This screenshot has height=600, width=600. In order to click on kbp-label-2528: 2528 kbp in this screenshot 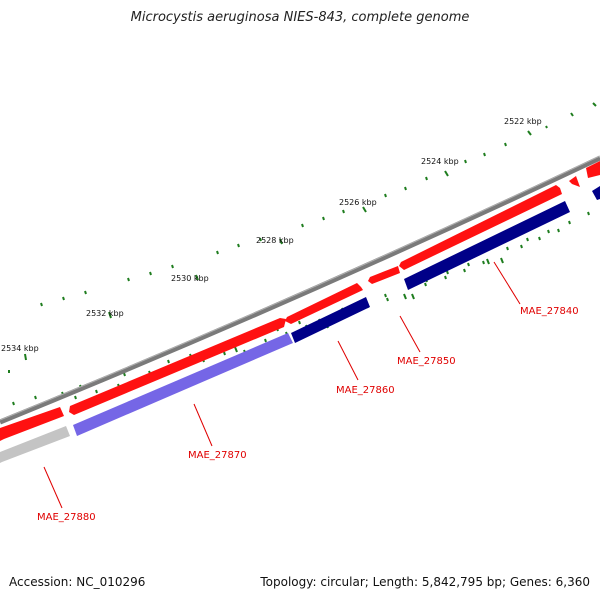, I will do `click(275, 240)`.